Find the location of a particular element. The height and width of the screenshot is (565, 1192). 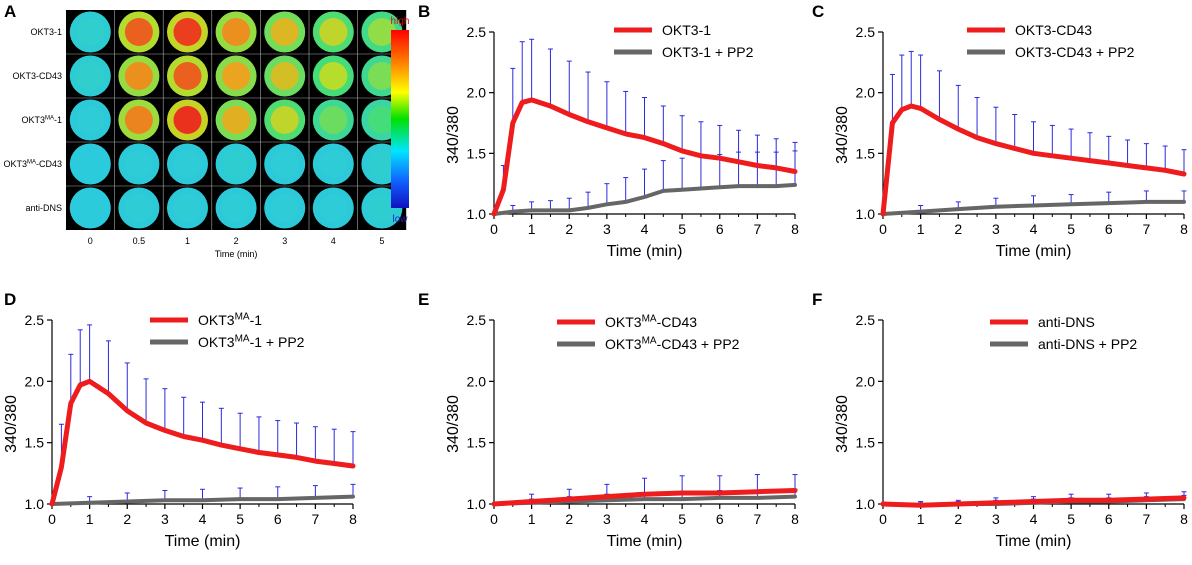

color-scale-high-label: high is located at coordinates (400, 21).